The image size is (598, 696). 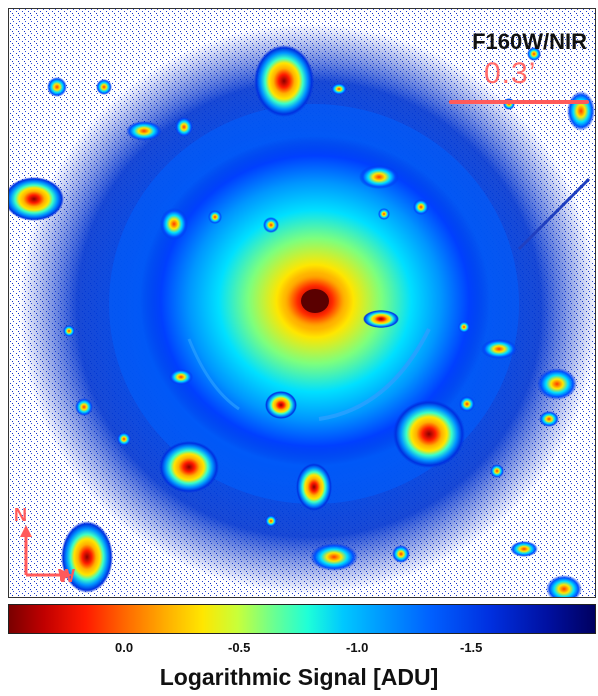 What do you see at coordinates (124, 647) in the screenshot?
I see `colorbar-tick: 0.0` at bounding box center [124, 647].